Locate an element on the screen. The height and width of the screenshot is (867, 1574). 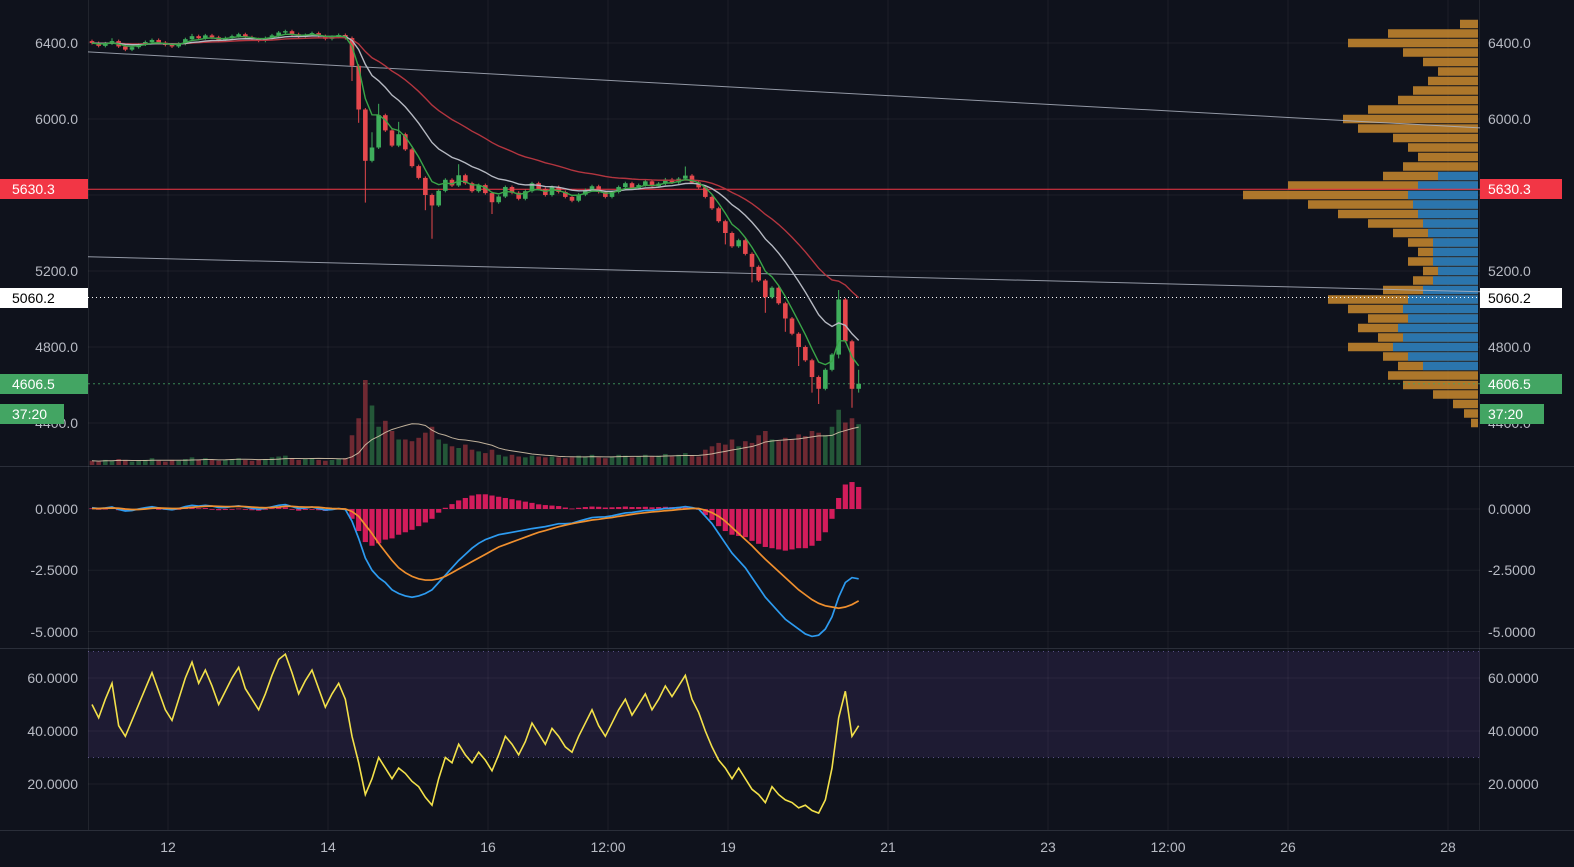
macd-histogram is located at coordinates (475, 516).